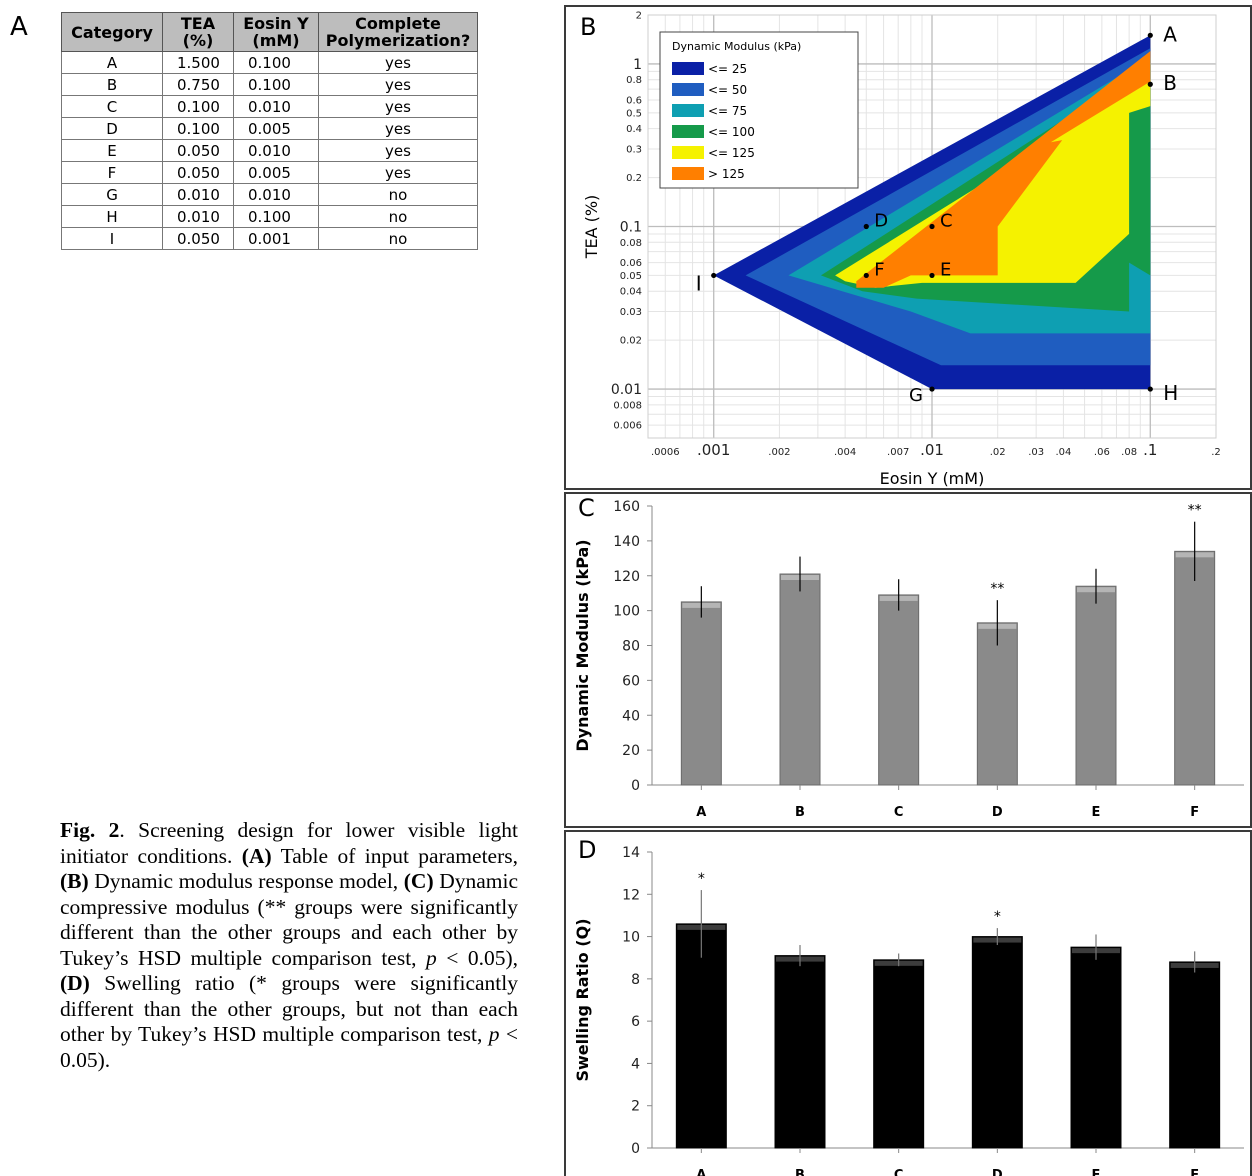 This screenshot has width=1252, height=1176. What do you see at coordinates (582, 645) in the screenshot?
I see `y-axis-label: Dynamic Modulus (kPa)` at bounding box center [582, 645].